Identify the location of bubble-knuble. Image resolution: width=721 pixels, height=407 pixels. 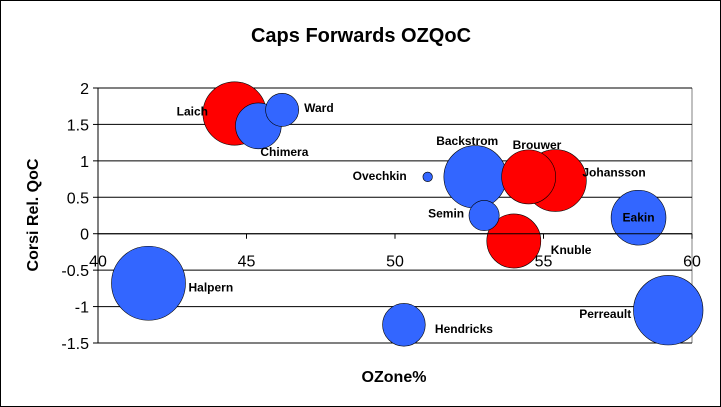
(514, 241).